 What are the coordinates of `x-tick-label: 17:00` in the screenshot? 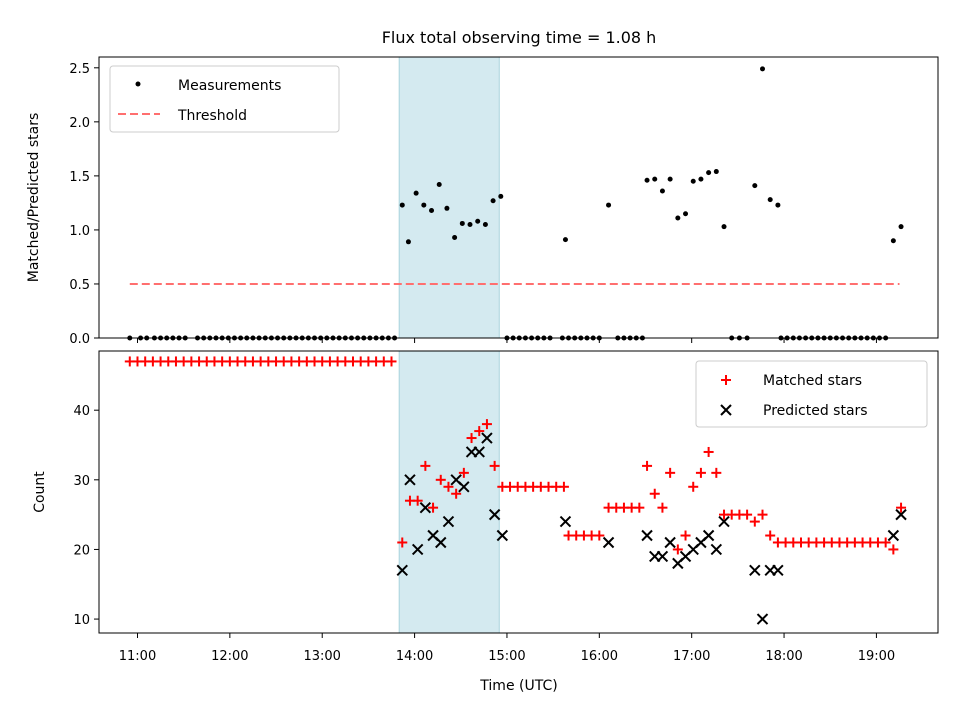 It's located at (691, 656).